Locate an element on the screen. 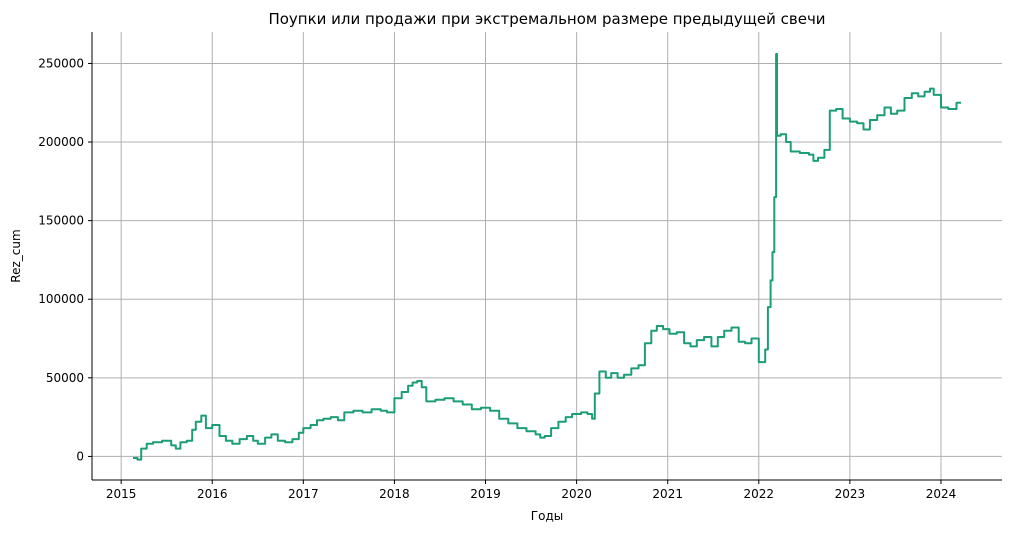 The height and width of the screenshot is (535, 1011). x-tick-label: 2023 is located at coordinates (850, 494).